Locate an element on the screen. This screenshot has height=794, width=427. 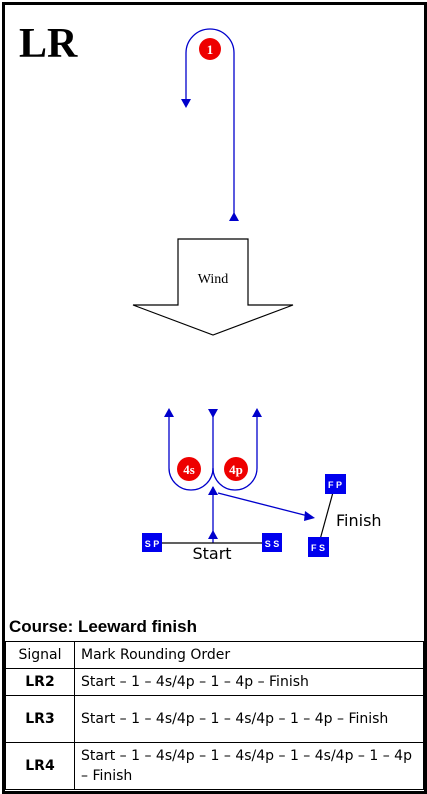
mark-4s-label: 4s is located at coordinates (189, 469).